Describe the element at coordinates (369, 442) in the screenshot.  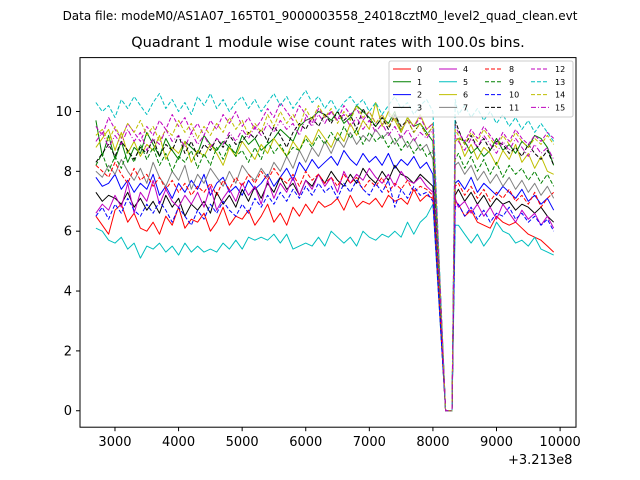
I see `x-tick-label: 7000` at that location.